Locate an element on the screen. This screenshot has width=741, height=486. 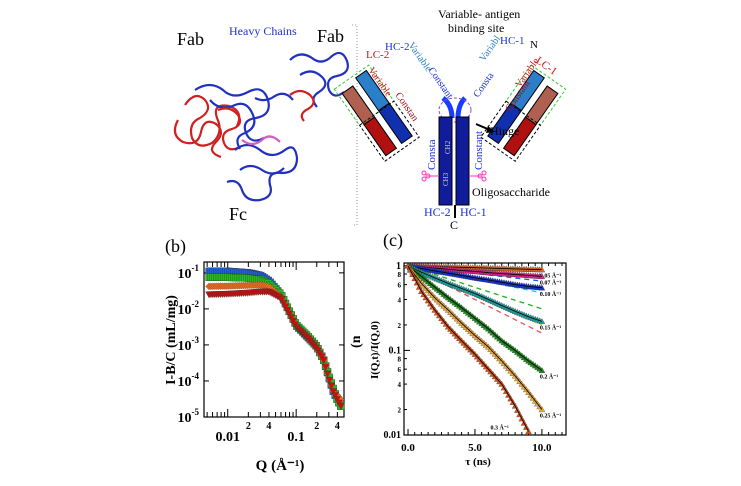
ch1-domain-right is located at coordinates (505, 123).